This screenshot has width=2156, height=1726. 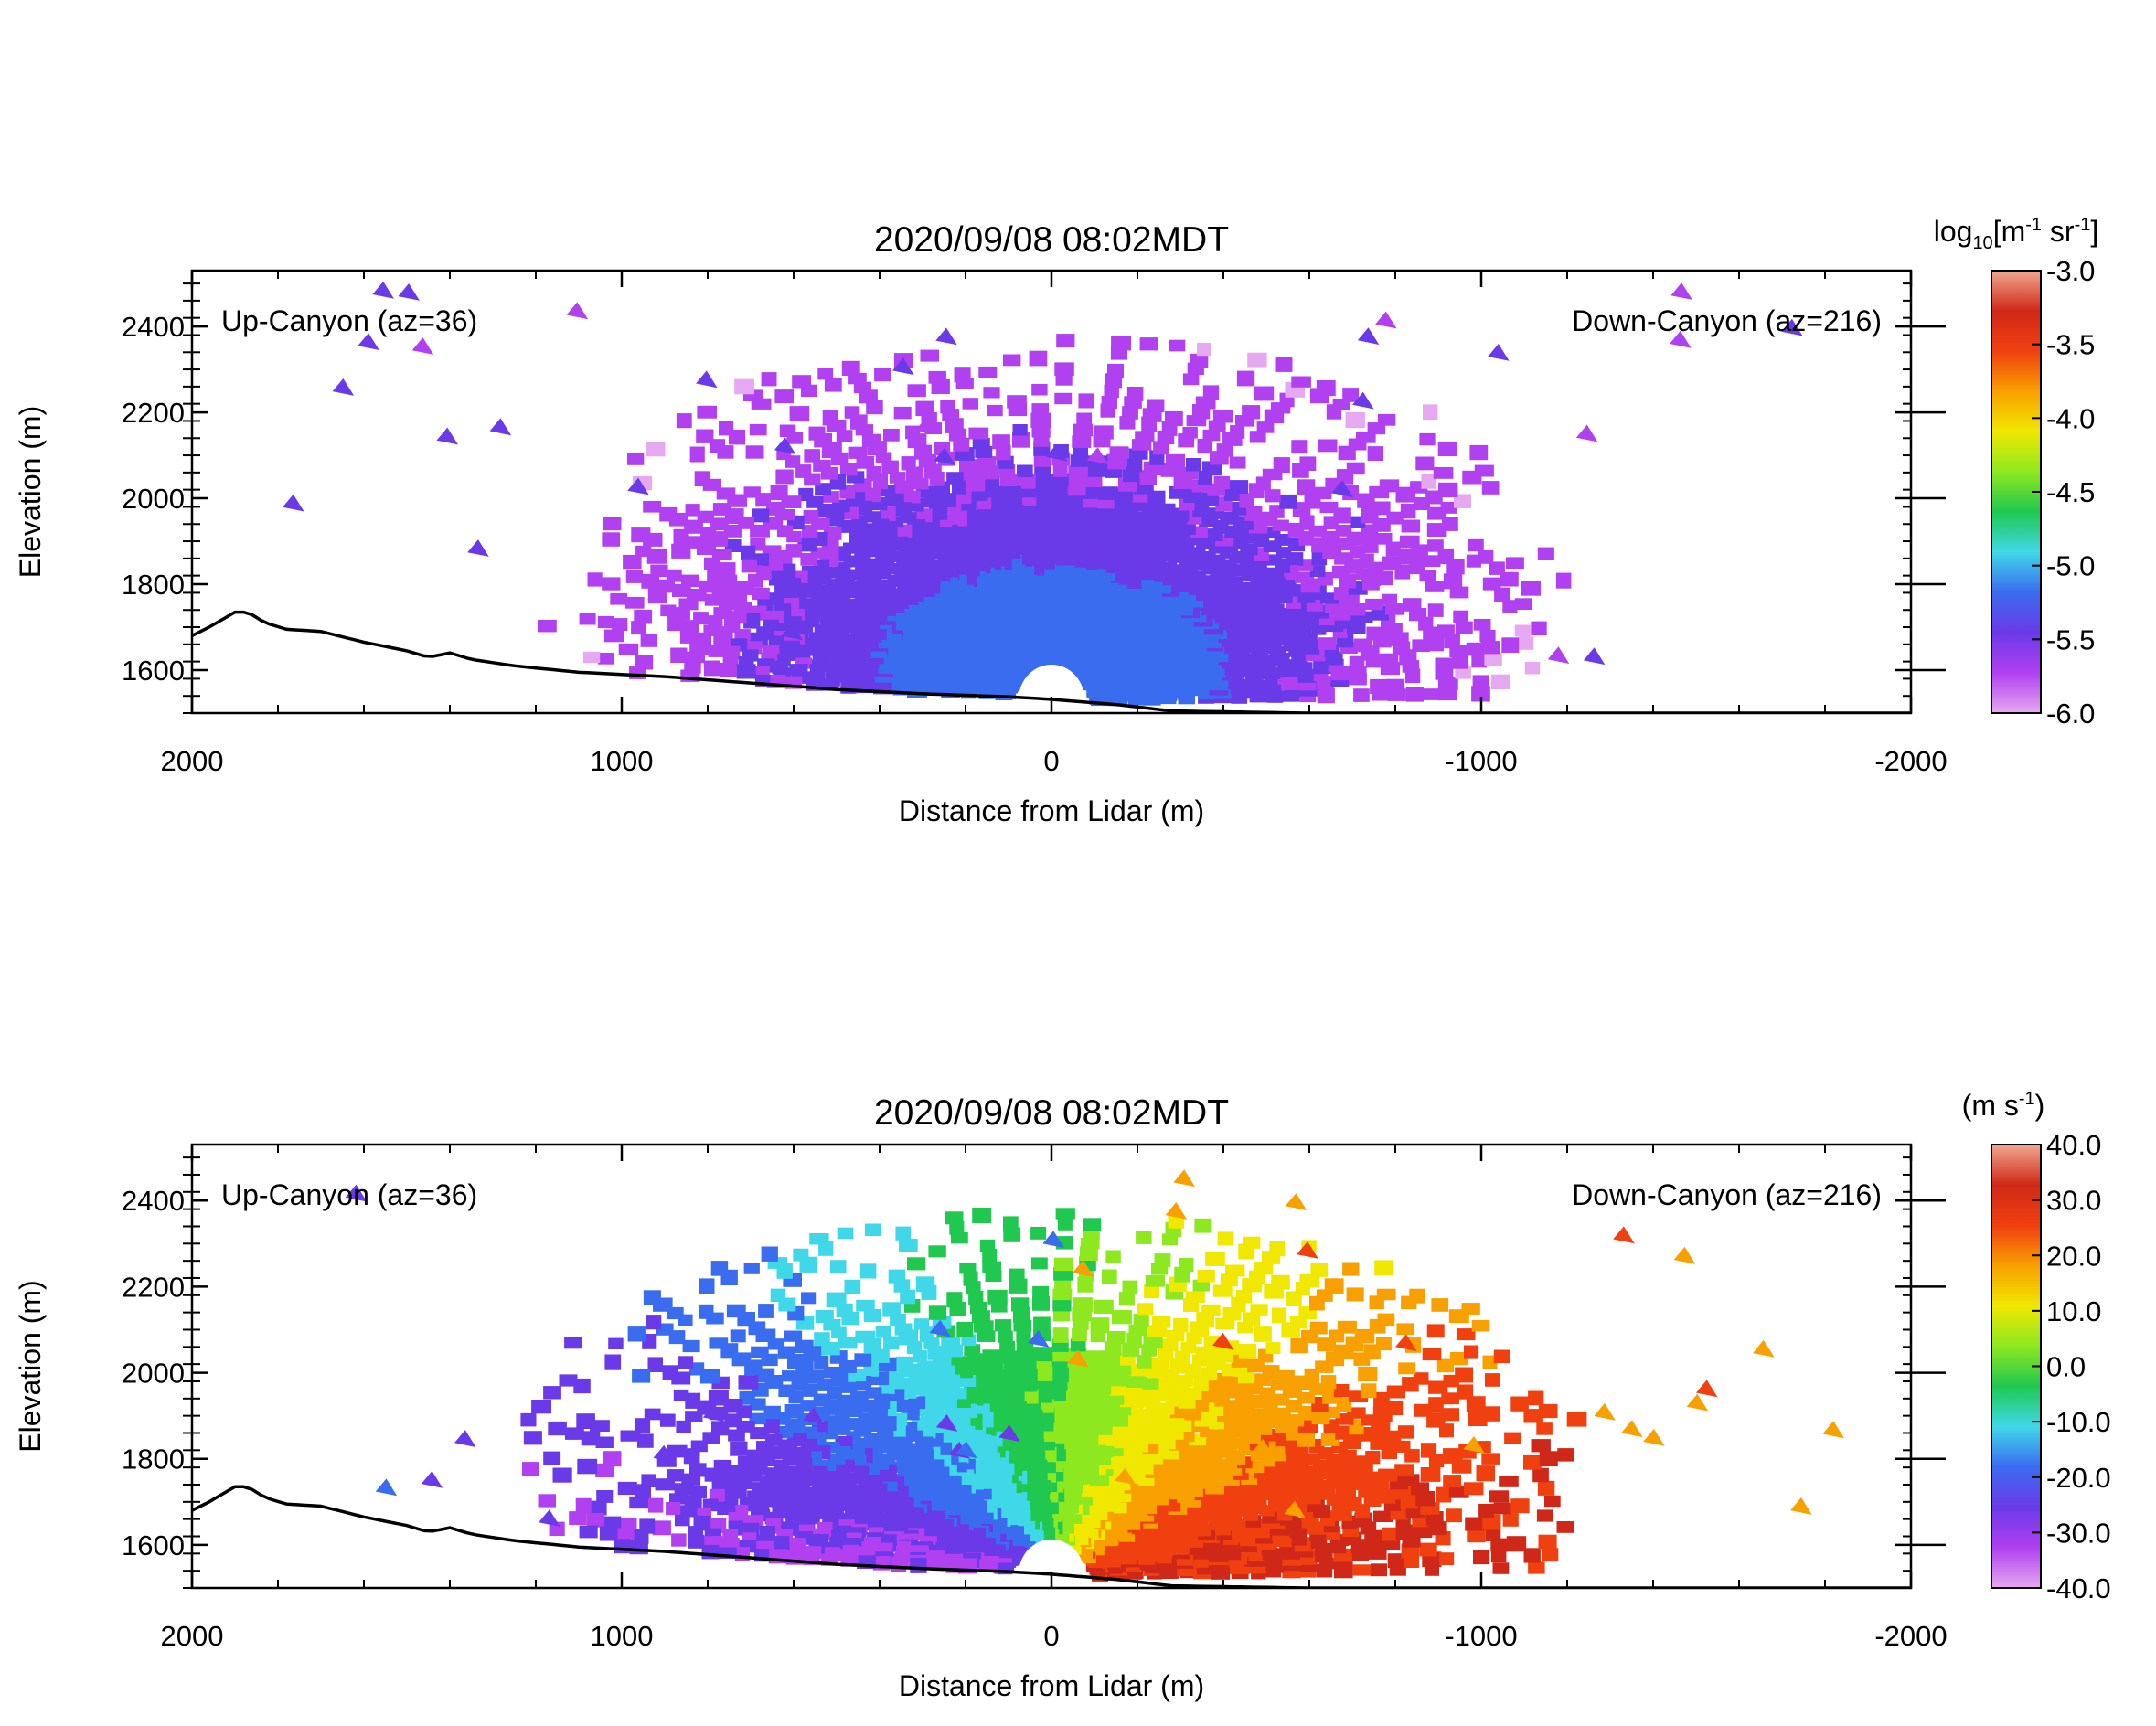 What do you see at coordinates (2094, 232) in the screenshot?
I see `colorbar-title-part: ]` at bounding box center [2094, 232].